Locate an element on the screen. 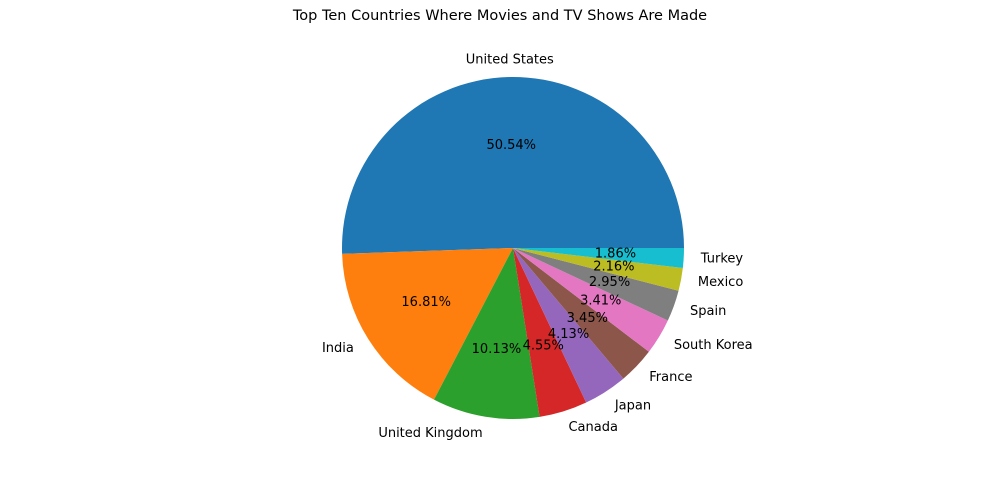 Image resolution: width=1000 pixels, height=500 pixels. slice-label-canada: Canada is located at coordinates (592, 427).